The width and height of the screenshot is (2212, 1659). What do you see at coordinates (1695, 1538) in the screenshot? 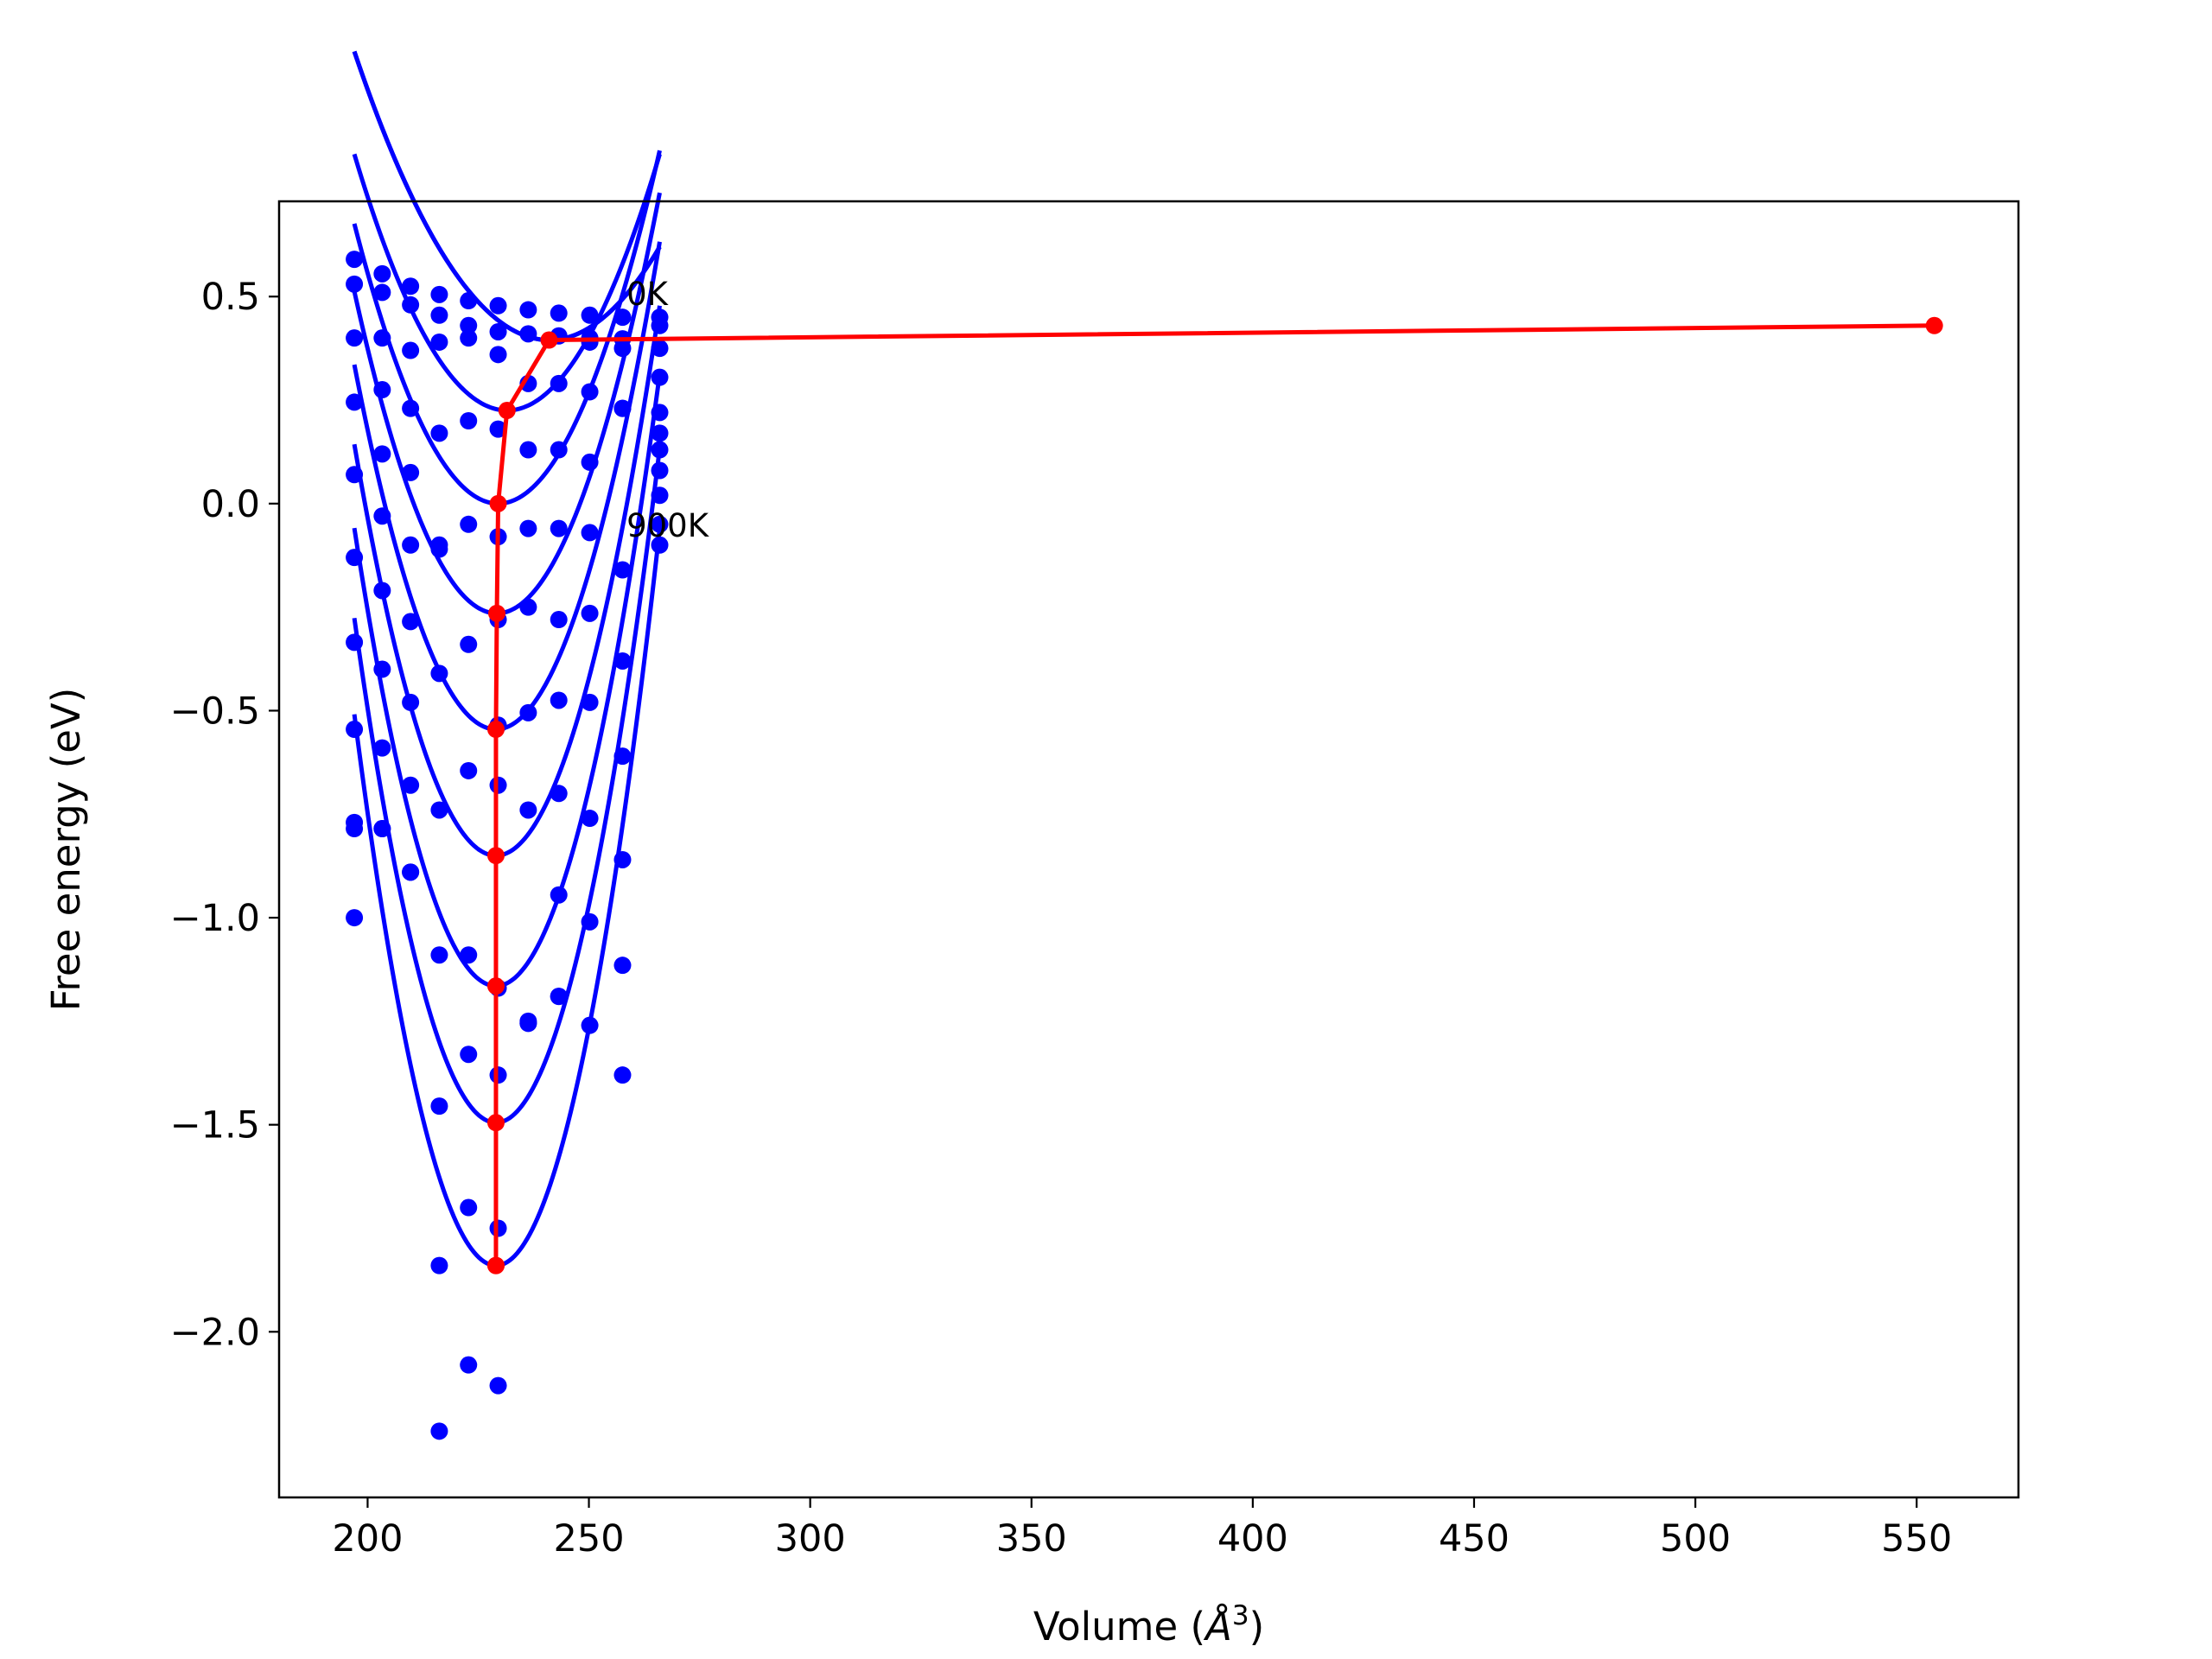
I see `x-tick-label: 500` at bounding box center [1695, 1538].